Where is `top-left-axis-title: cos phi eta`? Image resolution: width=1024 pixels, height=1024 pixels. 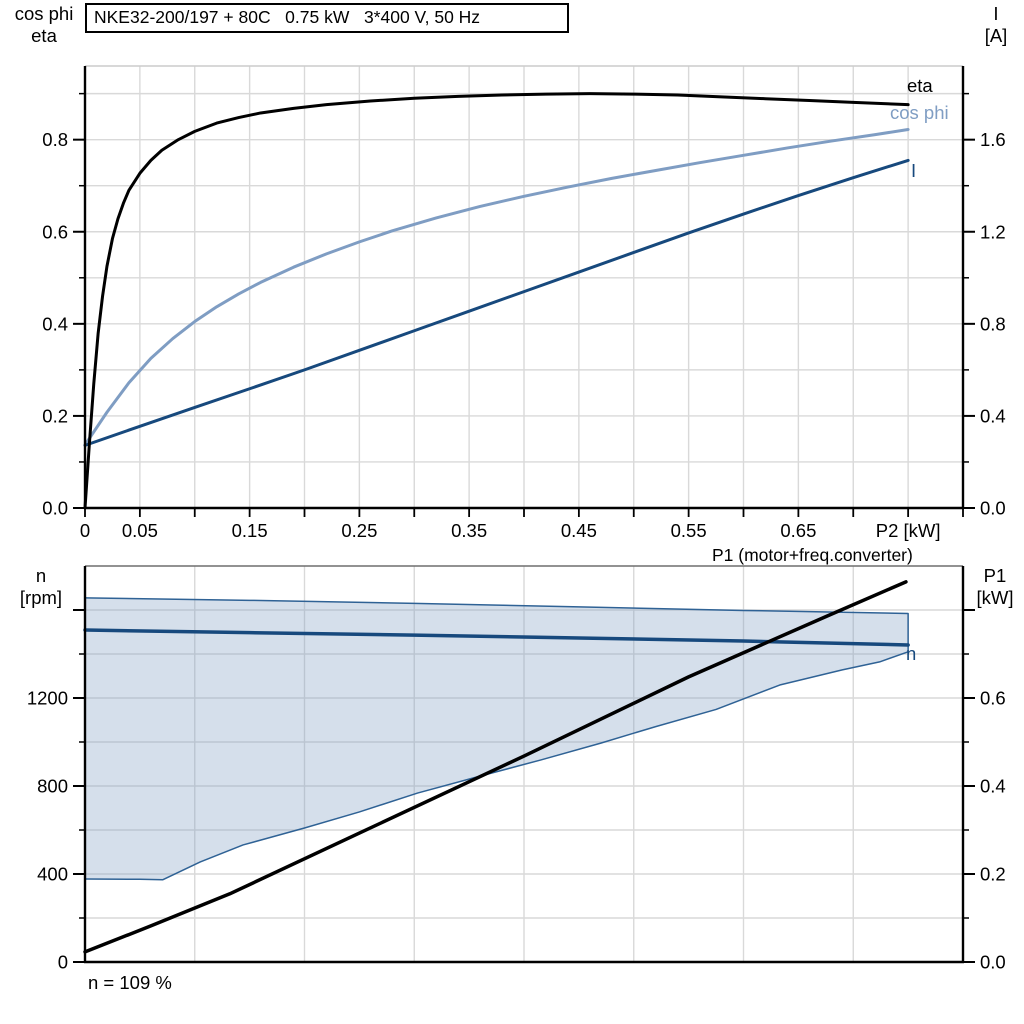
top-left-axis-title: cos phi eta is located at coordinates (44, 25).